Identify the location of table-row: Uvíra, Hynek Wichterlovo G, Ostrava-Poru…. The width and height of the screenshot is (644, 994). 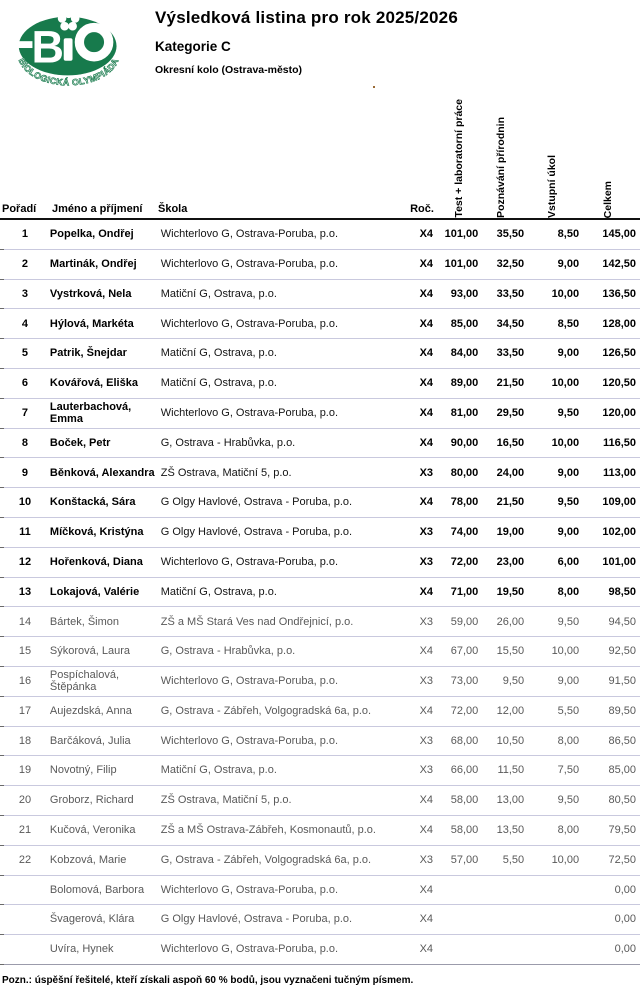
(320, 950).